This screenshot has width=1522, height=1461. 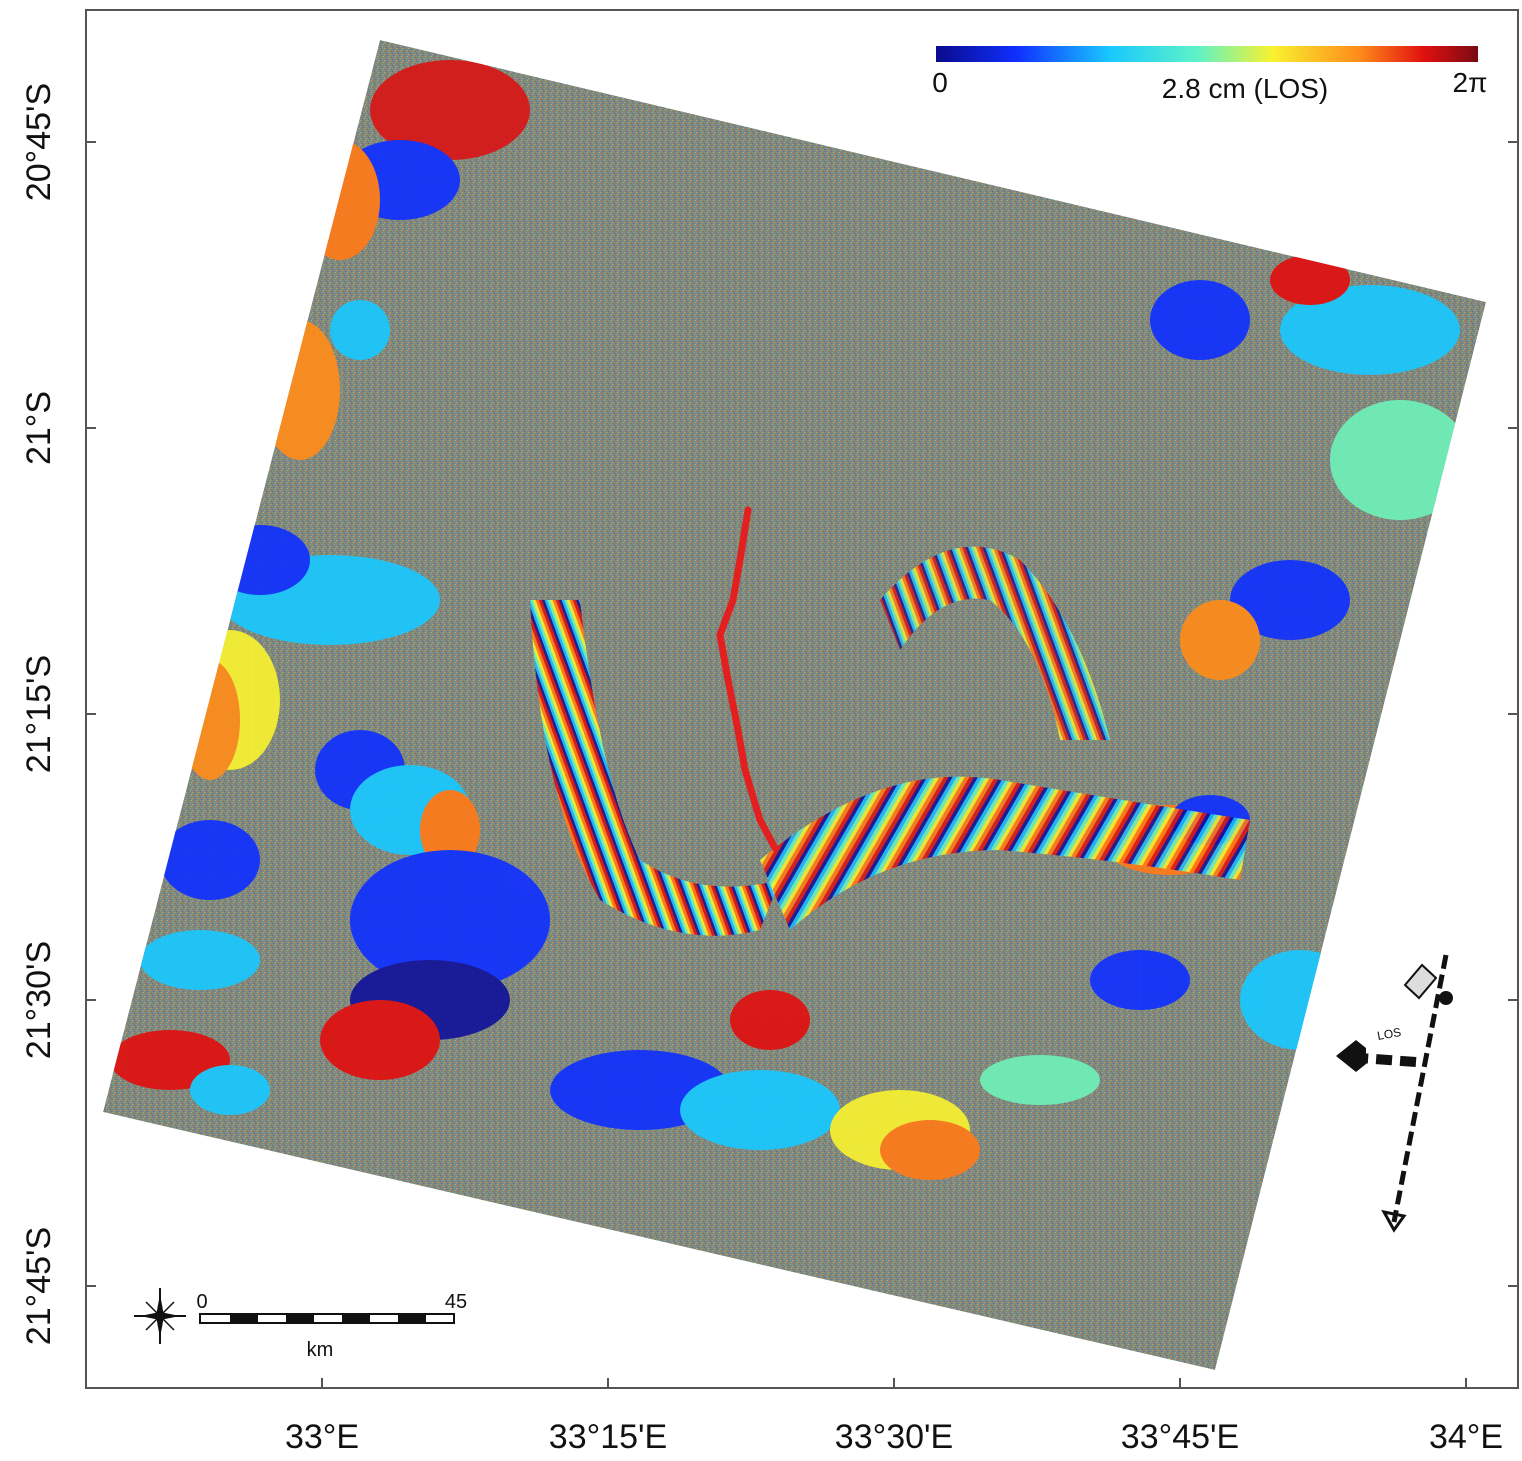 What do you see at coordinates (39, 142) in the screenshot?
I see `lat-label-2045s: 20°45'S` at bounding box center [39, 142].